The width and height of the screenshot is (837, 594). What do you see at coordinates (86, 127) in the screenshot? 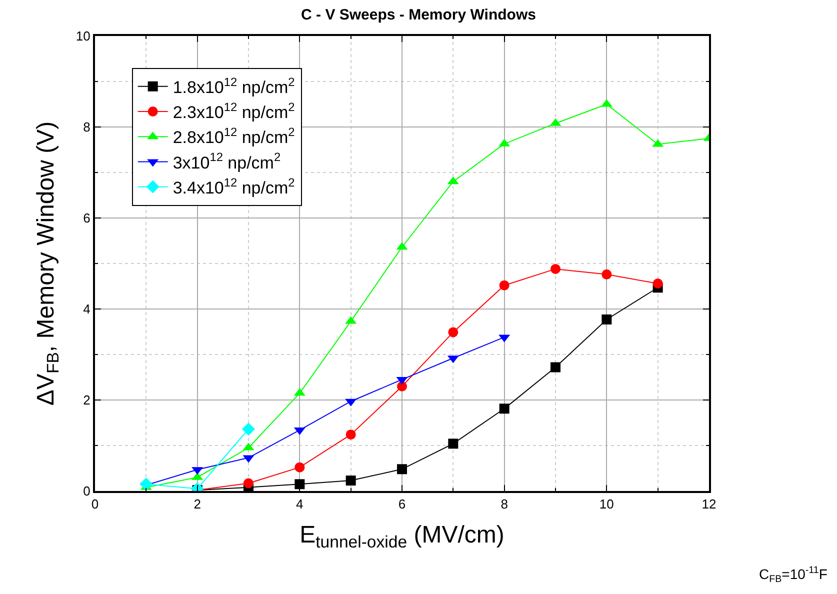
I see `y-tick-label: 8` at bounding box center [86, 127].